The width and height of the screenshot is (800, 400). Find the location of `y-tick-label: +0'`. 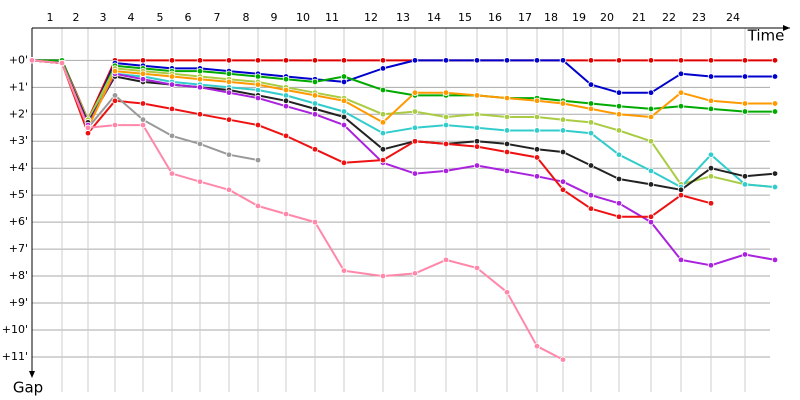

y-tick-label: +0' is located at coordinates (18, 59).